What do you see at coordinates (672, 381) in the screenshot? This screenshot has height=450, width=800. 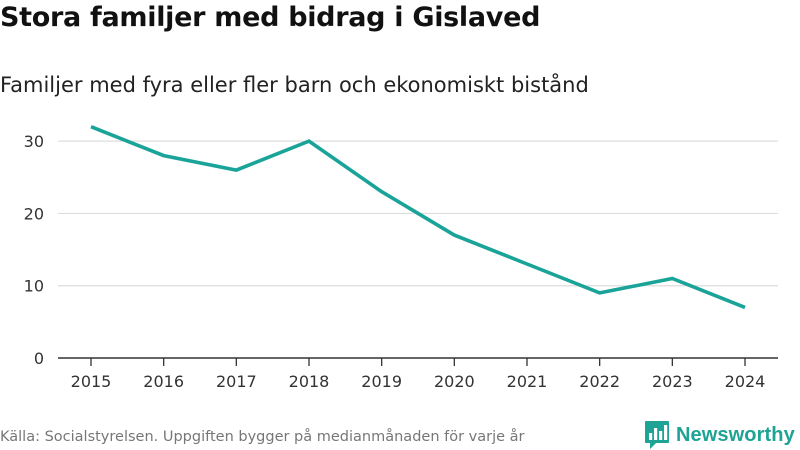 I see `x-tick-label: 2023` at bounding box center [672, 381].